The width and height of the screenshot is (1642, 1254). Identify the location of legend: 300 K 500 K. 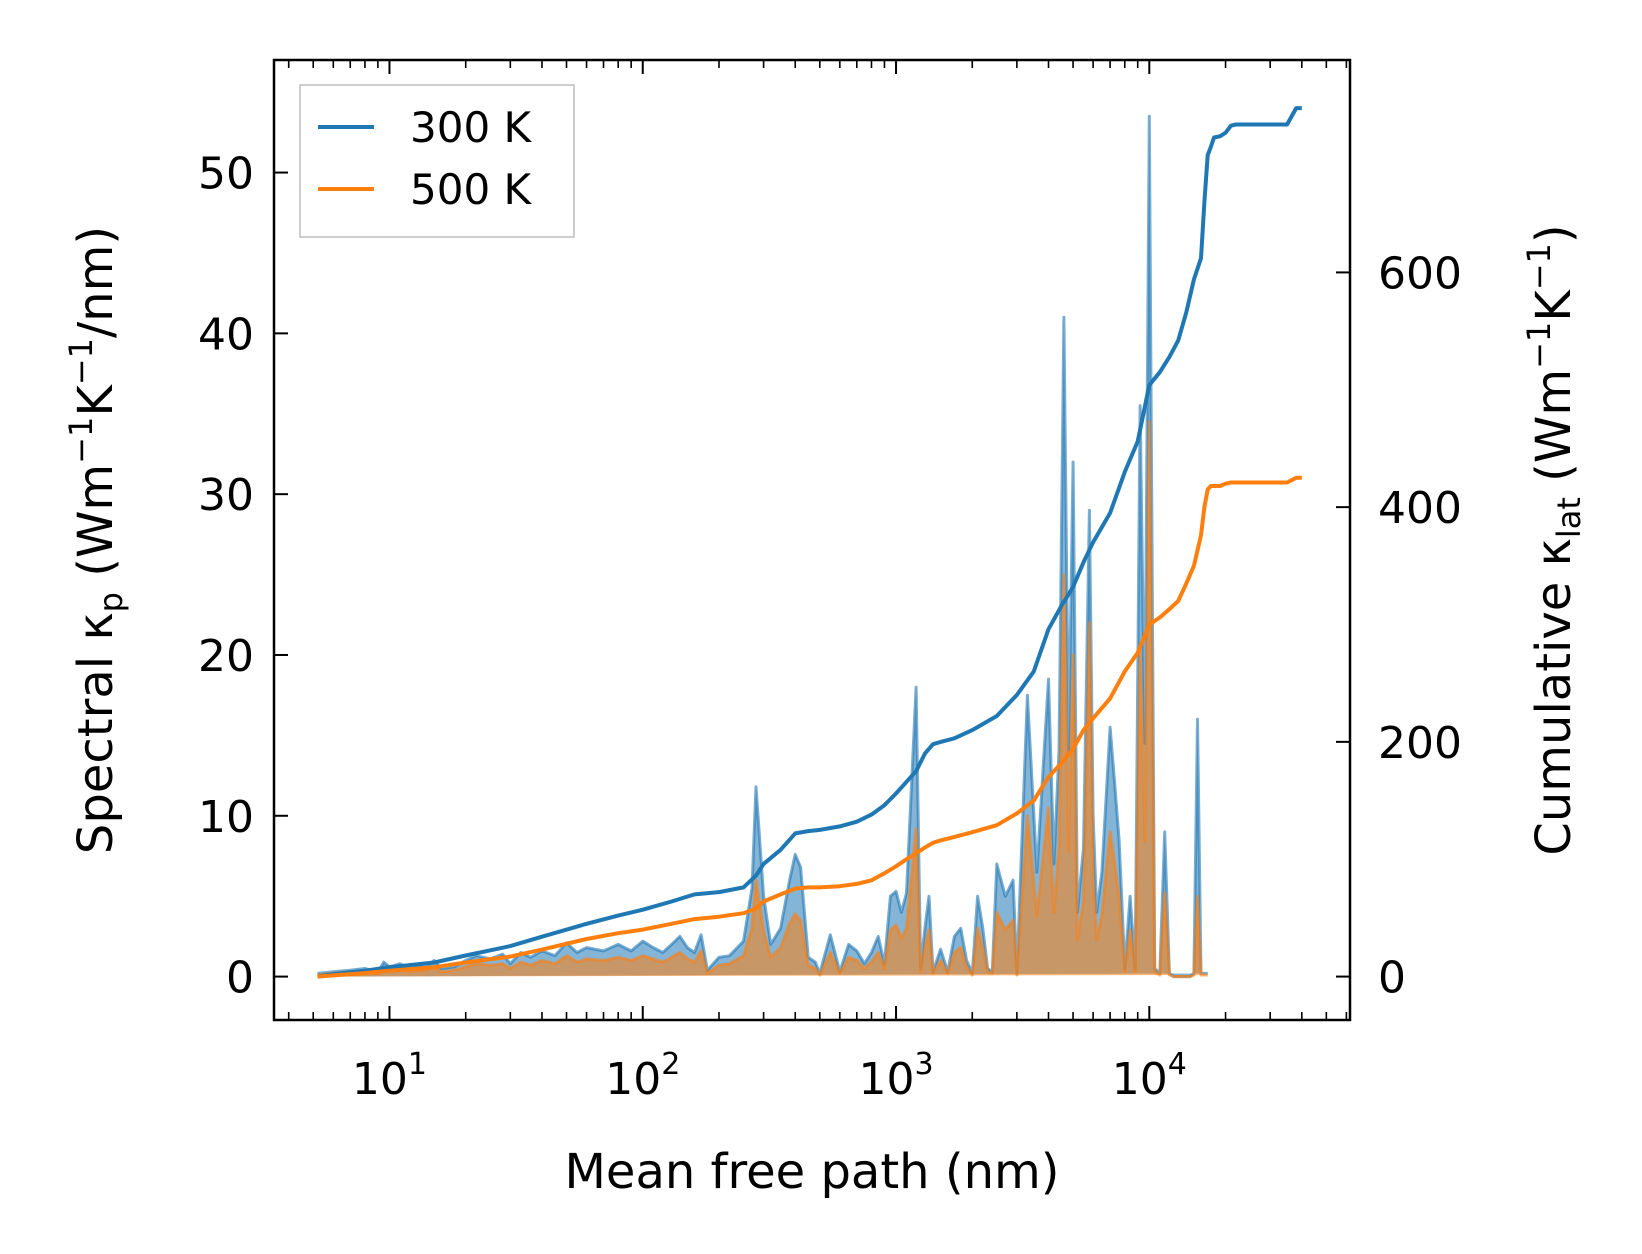
(437, 161).